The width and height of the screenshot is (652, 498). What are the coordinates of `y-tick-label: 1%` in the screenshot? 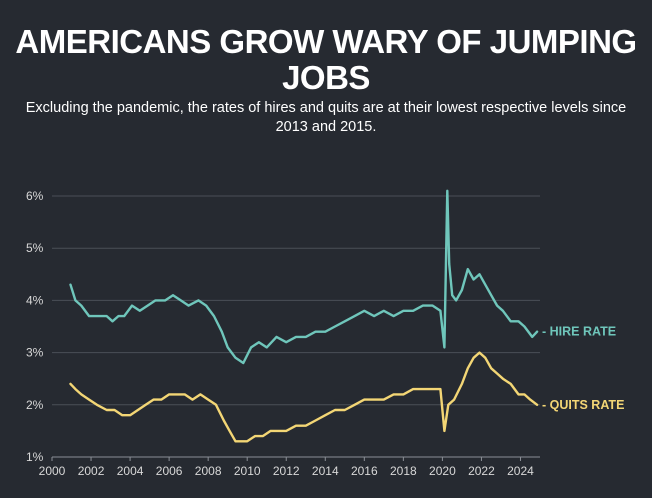 It's located at (35, 457).